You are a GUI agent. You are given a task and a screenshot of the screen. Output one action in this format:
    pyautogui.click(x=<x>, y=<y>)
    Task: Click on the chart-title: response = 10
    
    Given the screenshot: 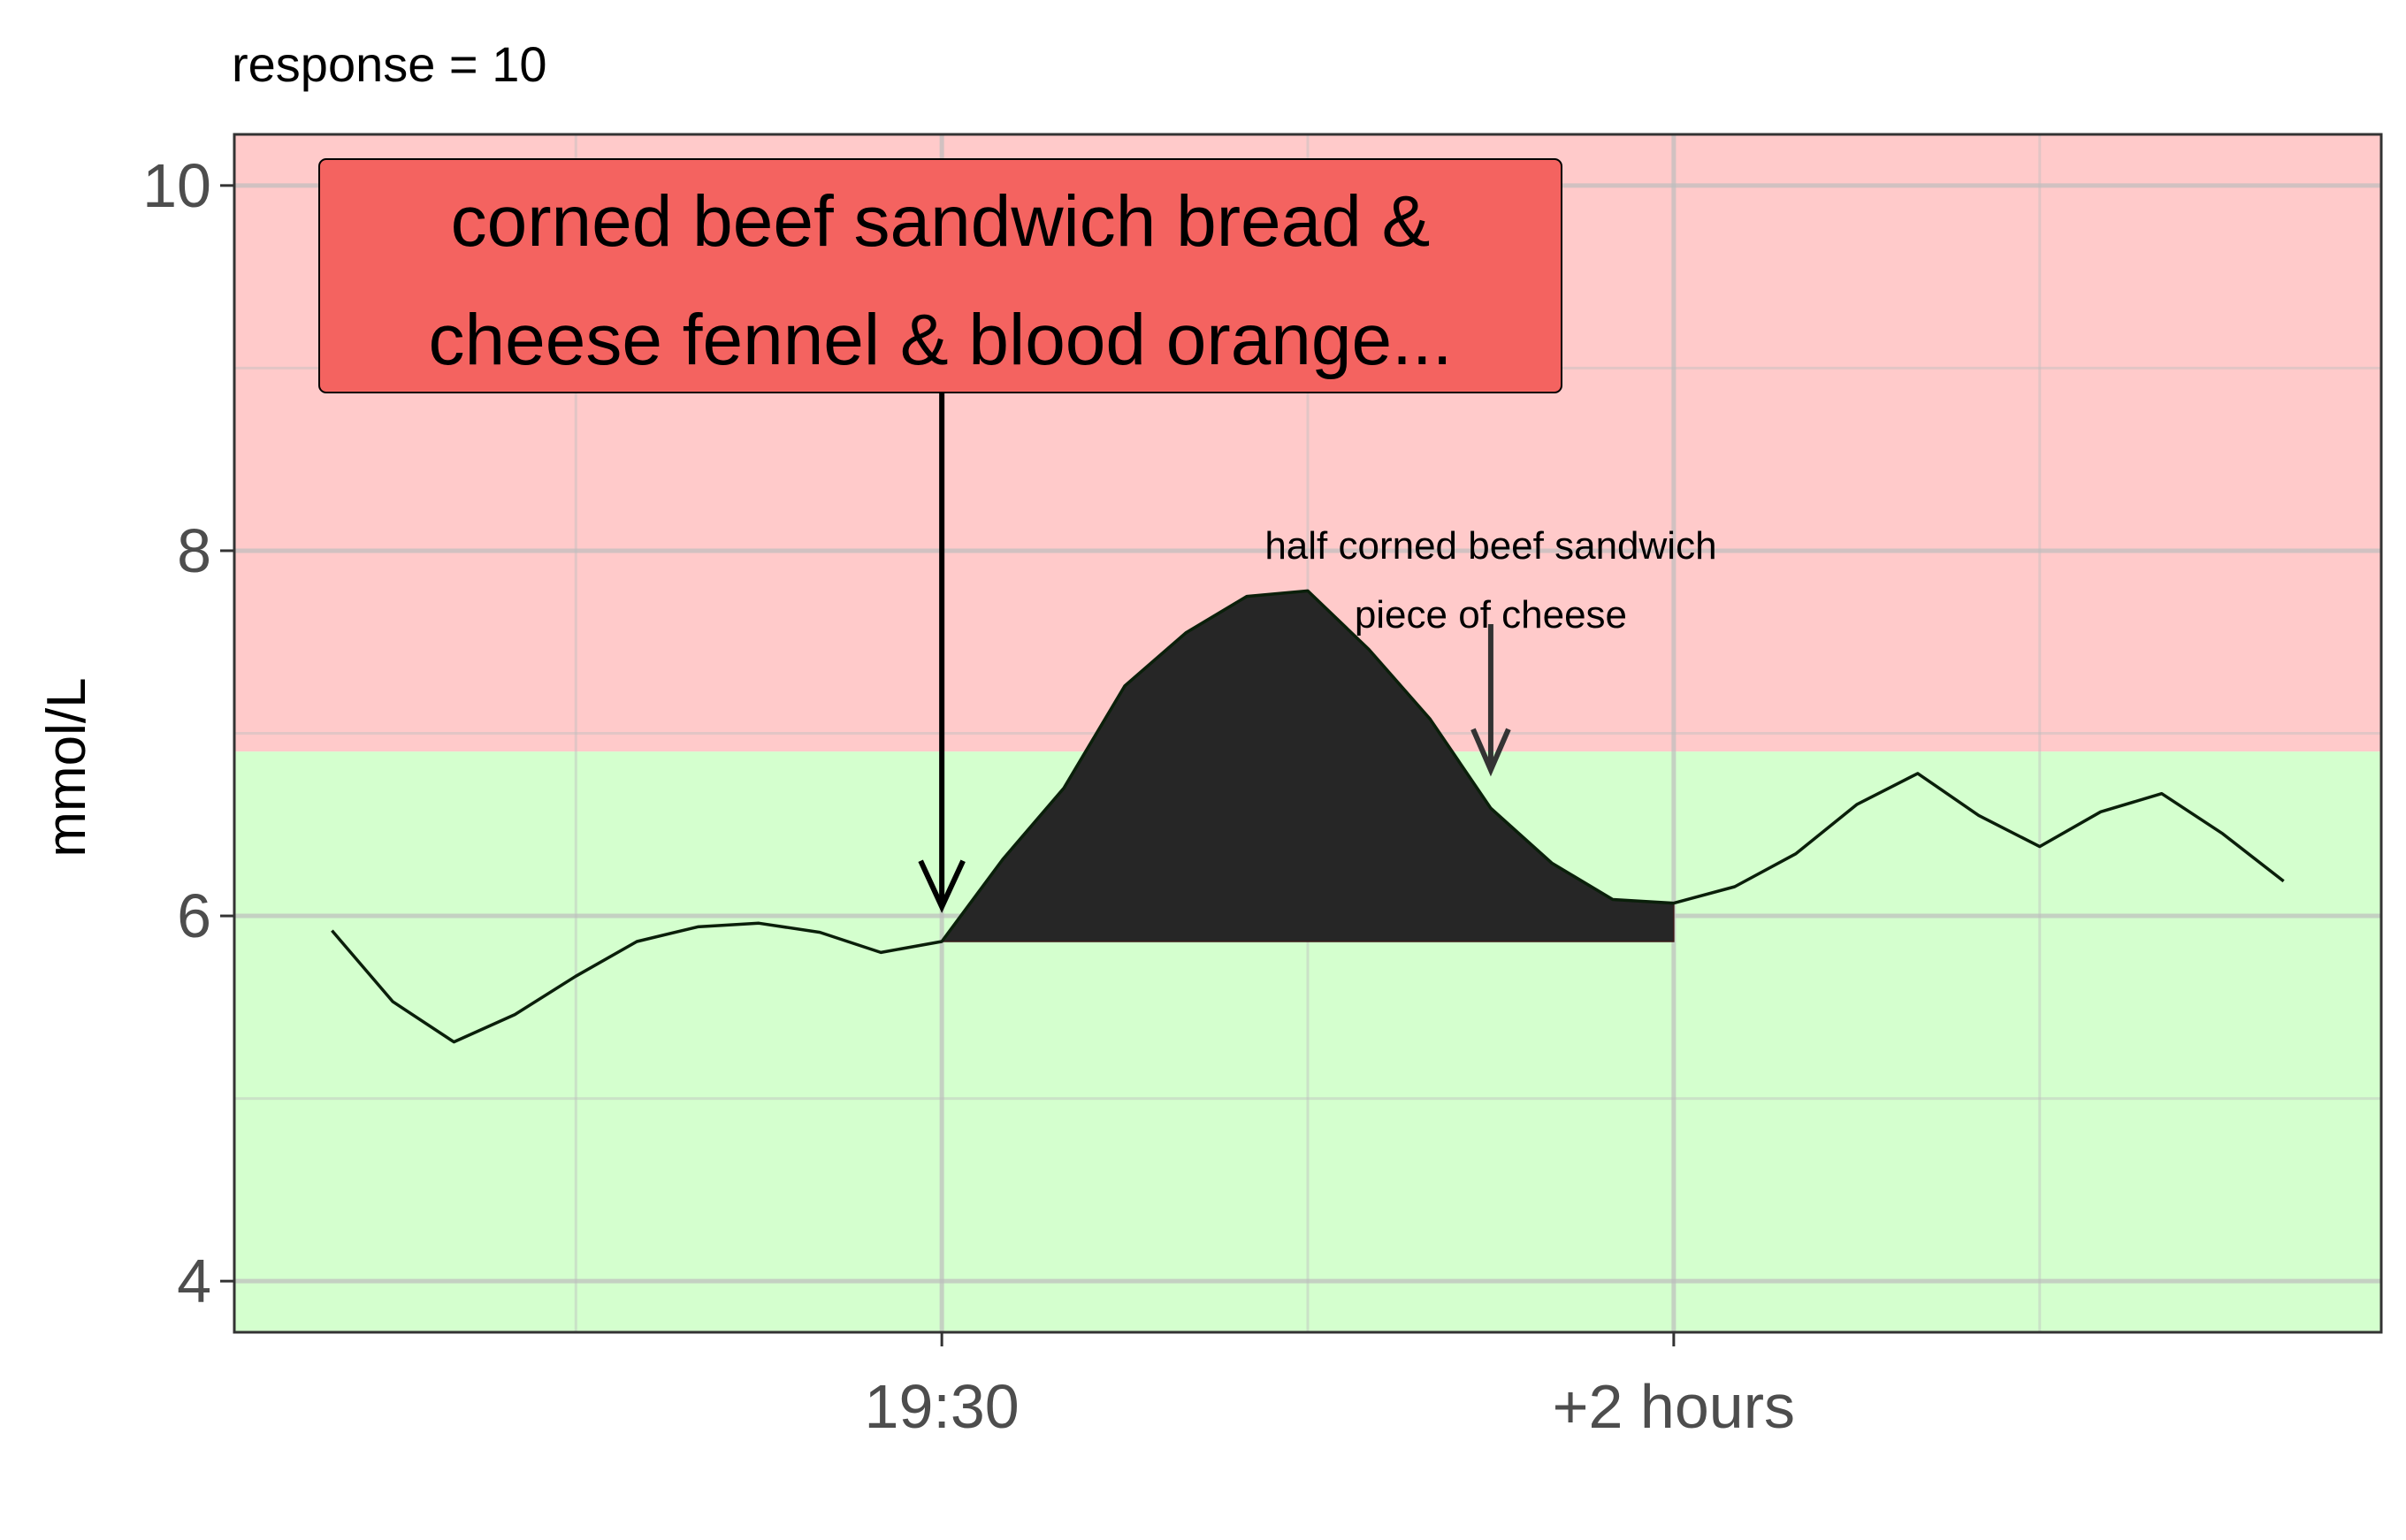 What is the action you would take?
    pyautogui.click(x=389, y=64)
    